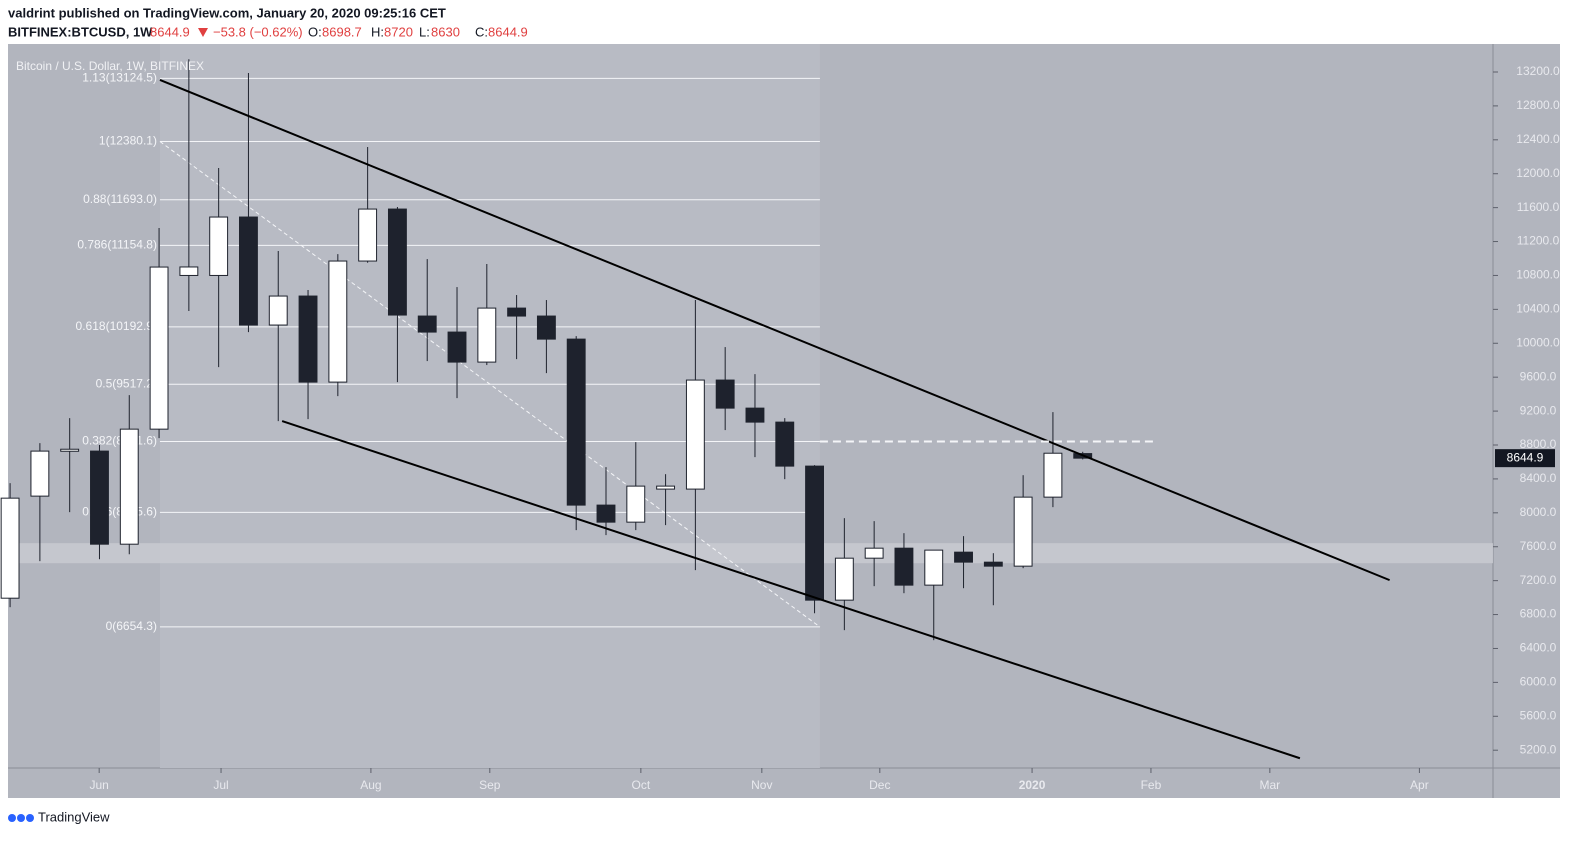  I want to click on y-tick-label: 5200.0, so click(1538, 749).